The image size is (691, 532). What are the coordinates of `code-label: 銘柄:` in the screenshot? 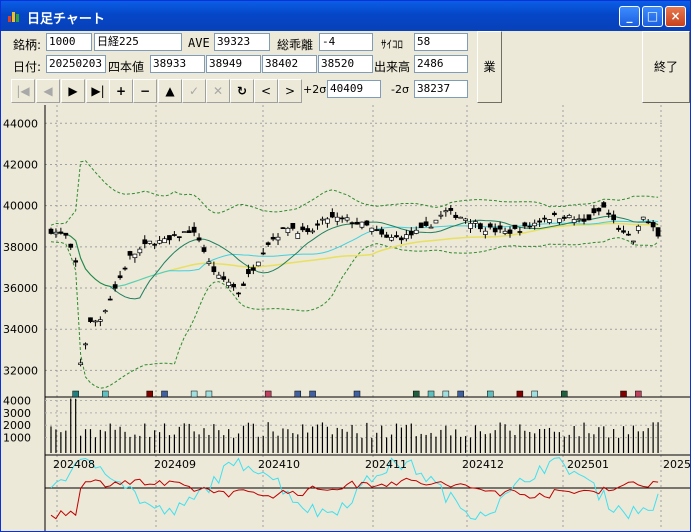 It's located at (27, 45).